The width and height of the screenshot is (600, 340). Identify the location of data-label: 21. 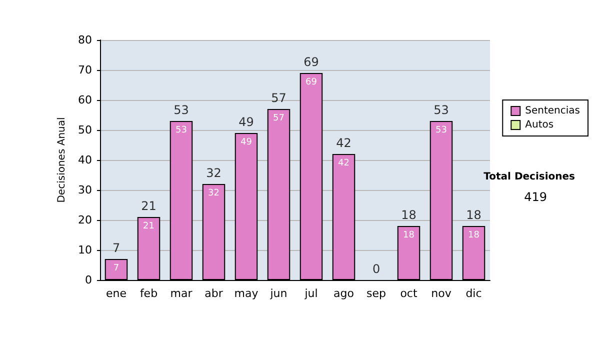
(148, 227).